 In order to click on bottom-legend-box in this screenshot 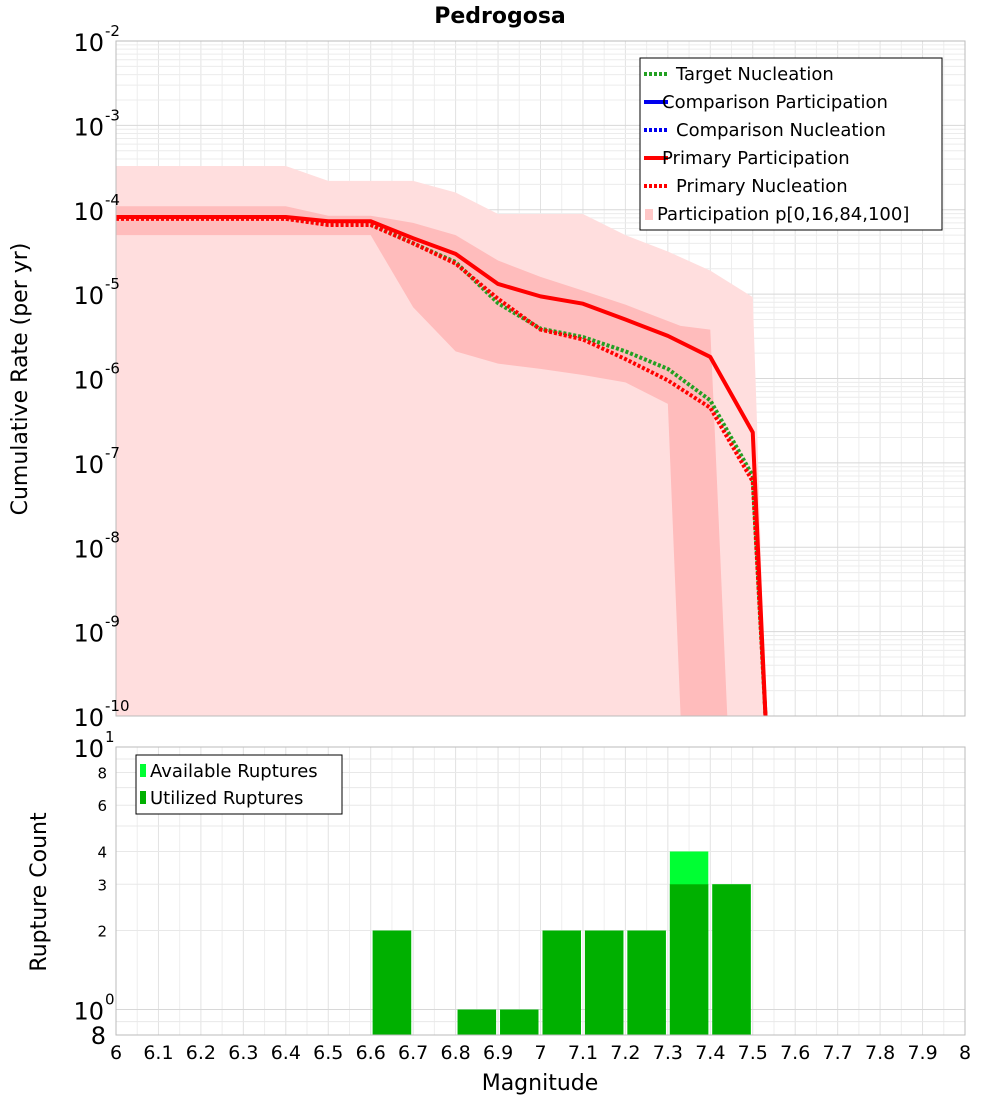, I will do `click(239, 784)`.